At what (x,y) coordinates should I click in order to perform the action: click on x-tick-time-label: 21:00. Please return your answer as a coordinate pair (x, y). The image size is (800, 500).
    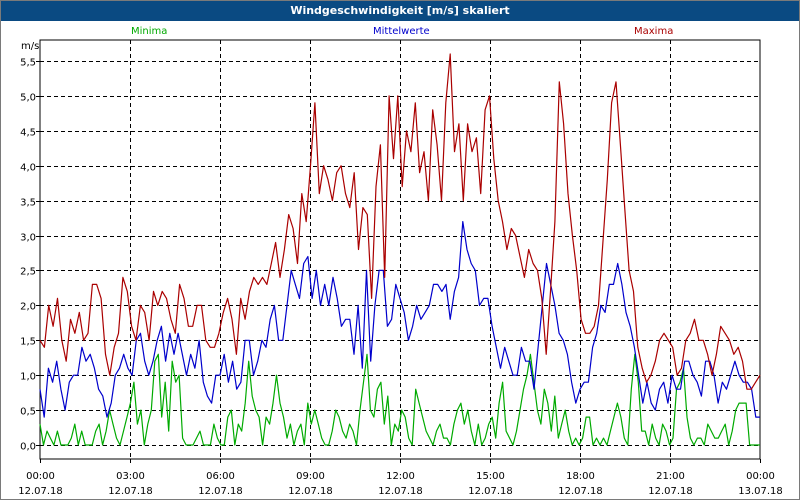
    Looking at the image, I should click on (670, 476).